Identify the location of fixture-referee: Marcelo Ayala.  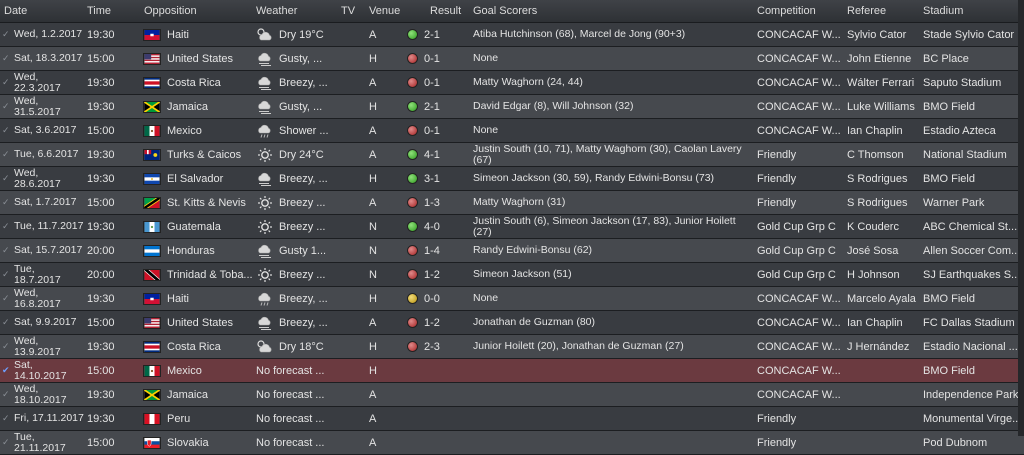
(881, 298).